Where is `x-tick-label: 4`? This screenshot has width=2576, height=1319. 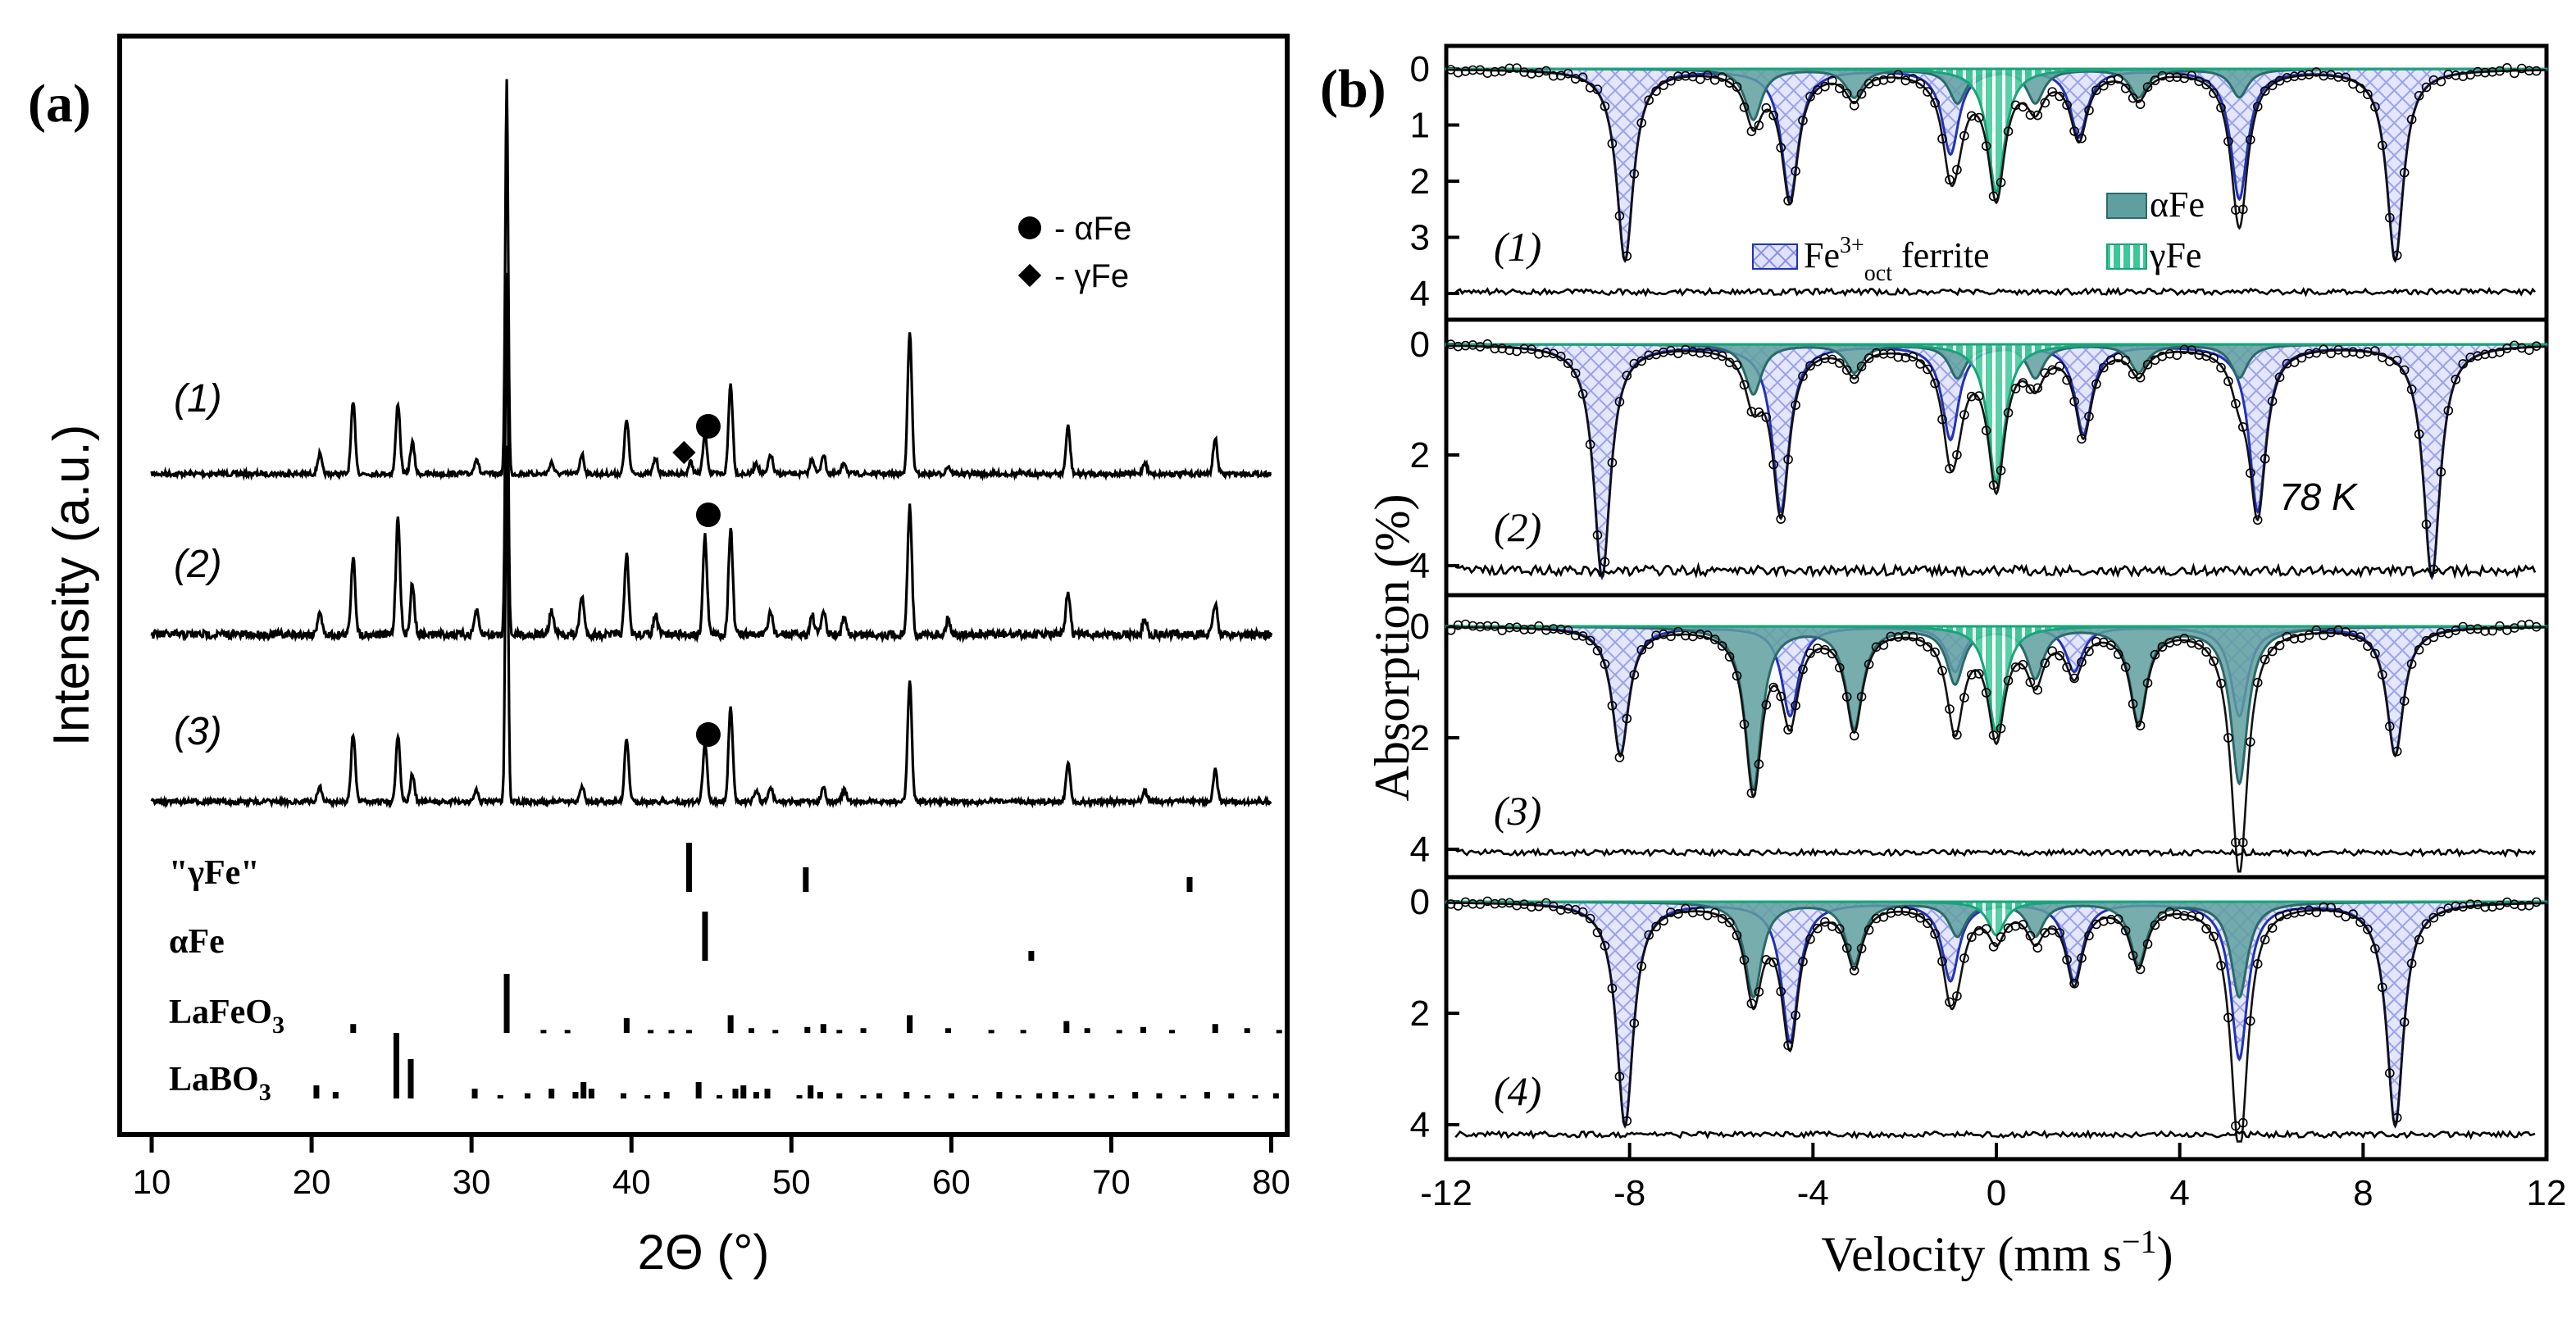 x-tick-label: 4 is located at coordinates (2179, 1193).